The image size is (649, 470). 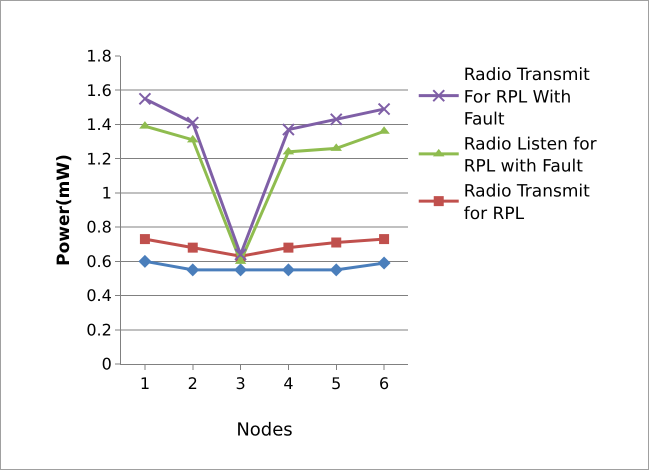 What do you see at coordinates (384, 384) in the screenshot?
I see `x-tick-label: 6` at bounding box center [384, 384].